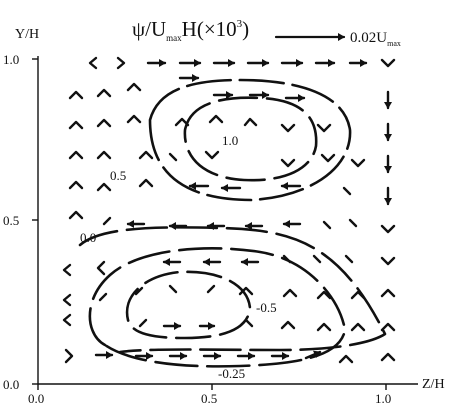 The width and height of the screenshot is (451, 403). I want to click on contour-label: 1.0, so click(230, 140).